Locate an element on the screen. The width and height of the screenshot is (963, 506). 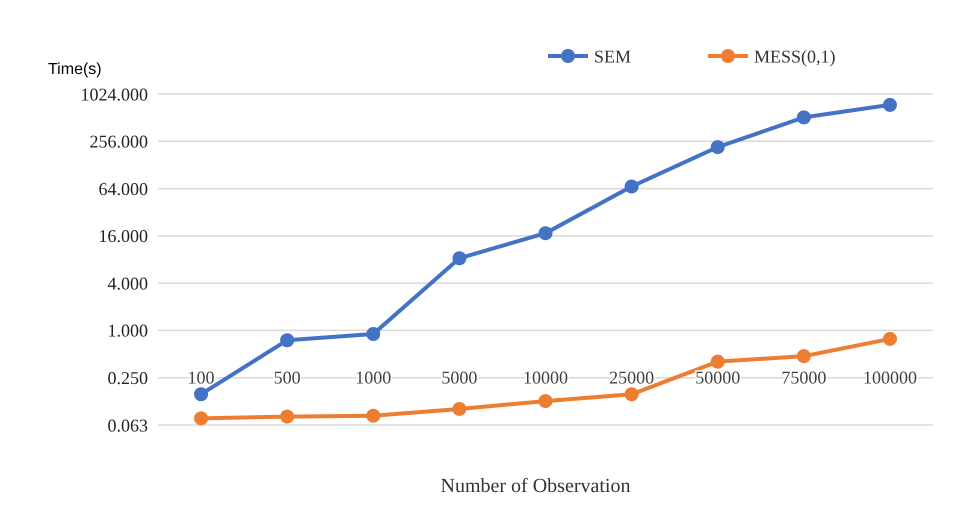
x-tick-label: 10000 is located at coordinates (545, 377).